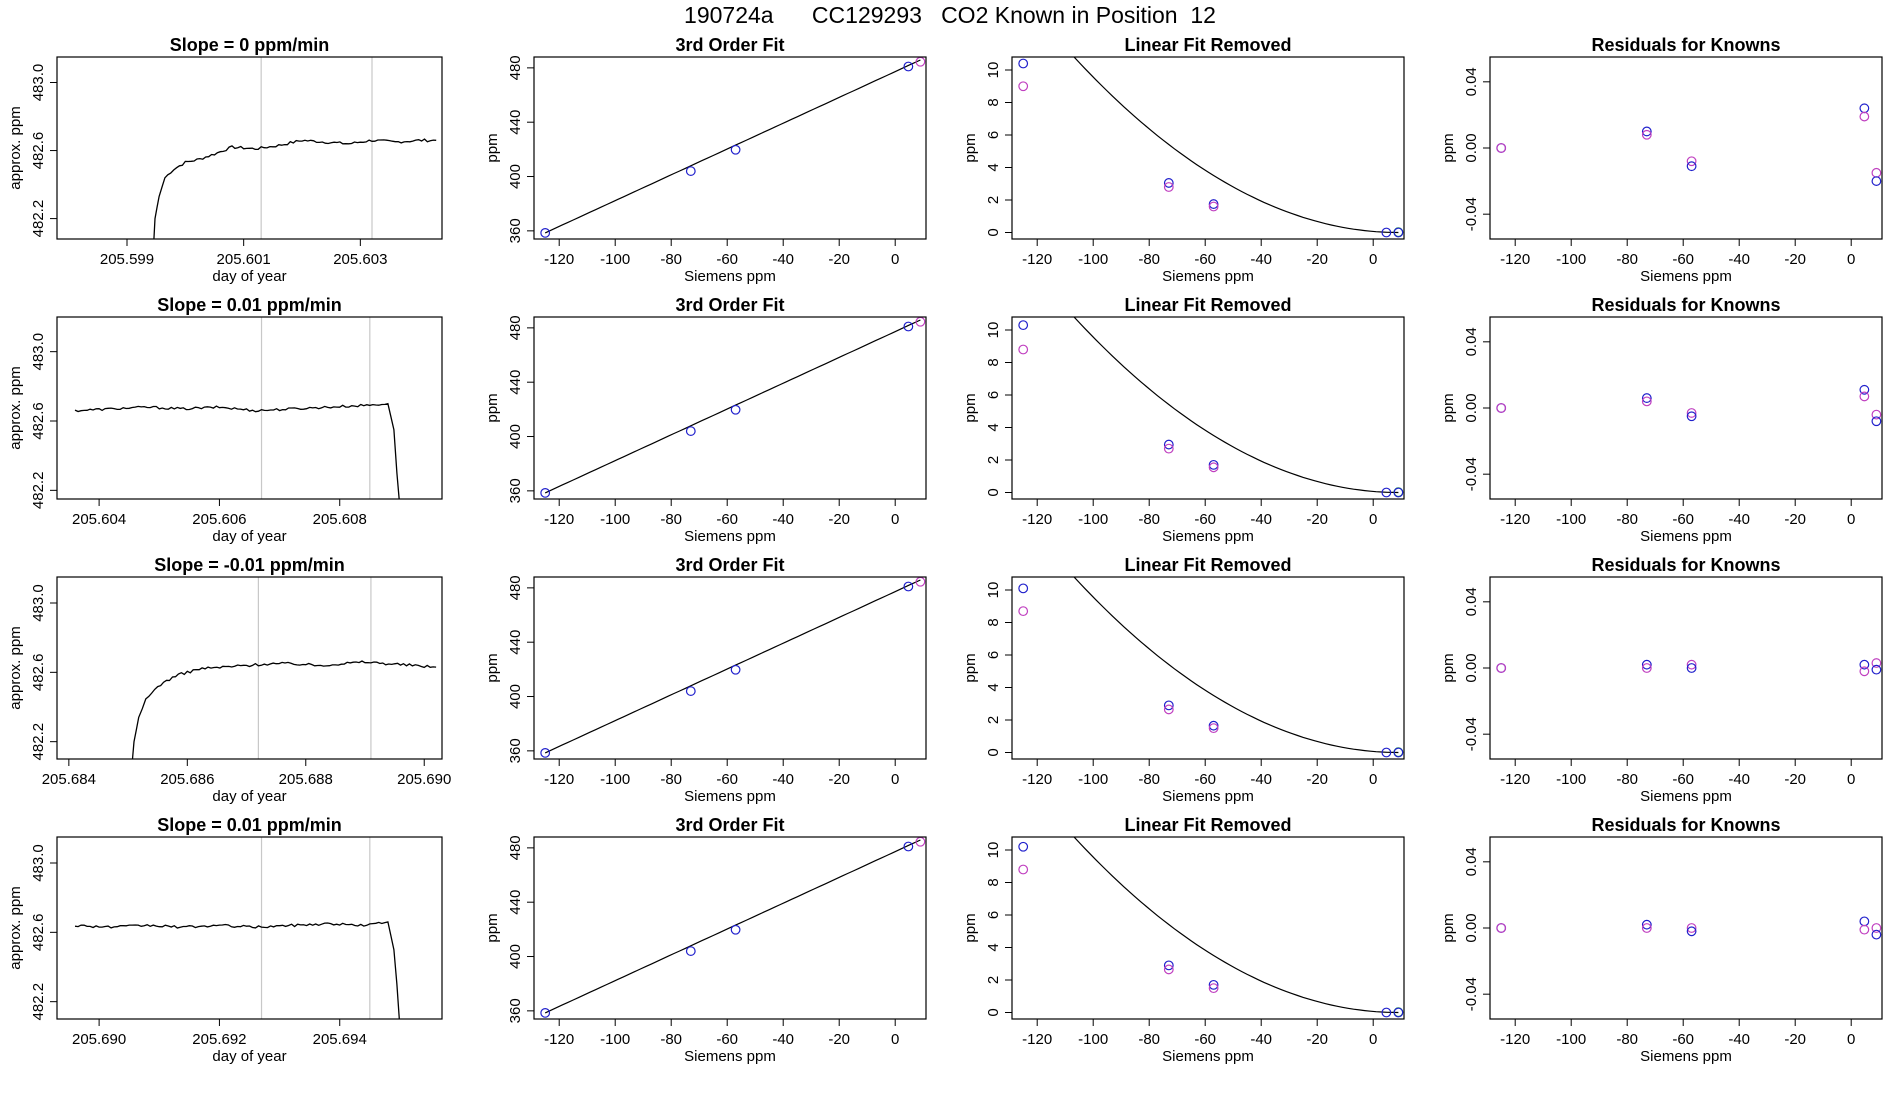  What do you see at coordinates (424, 779) in the screenshot?
I see `x-tick-label: 205.690` at bounding box center [424, 779].